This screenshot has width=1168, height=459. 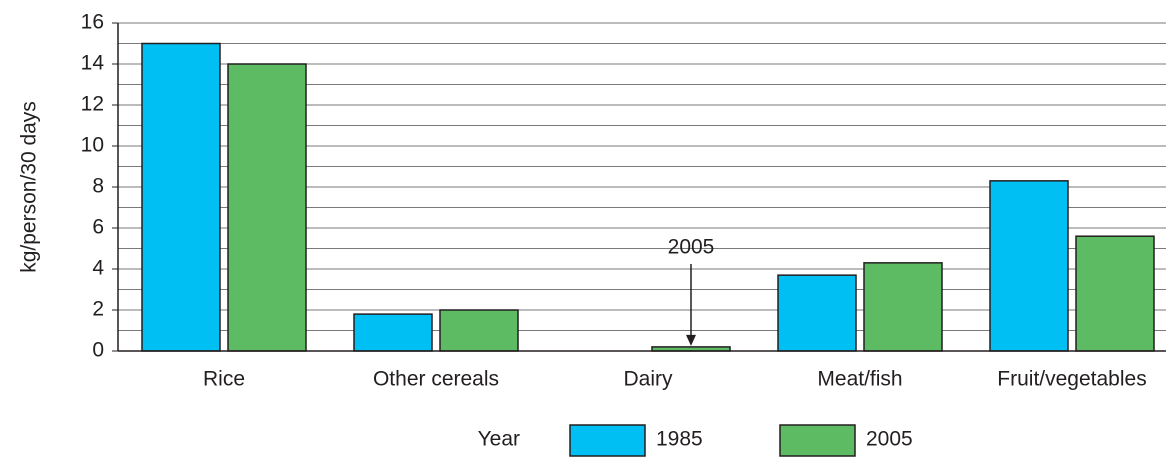 I want to click on y-tick-label: 10, so click(x=92, y=145).